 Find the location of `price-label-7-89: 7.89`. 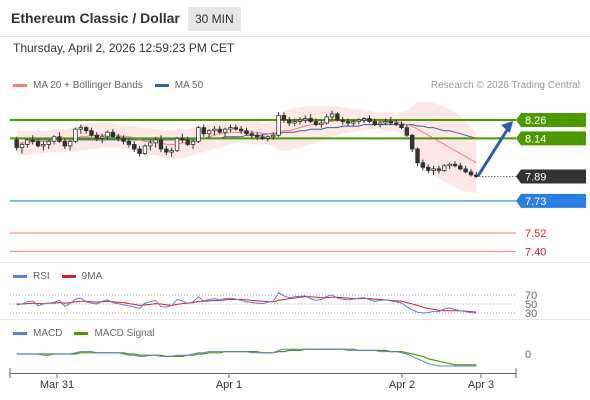

price-label-7-89: 7.89 is located at coordinates (535, 178).